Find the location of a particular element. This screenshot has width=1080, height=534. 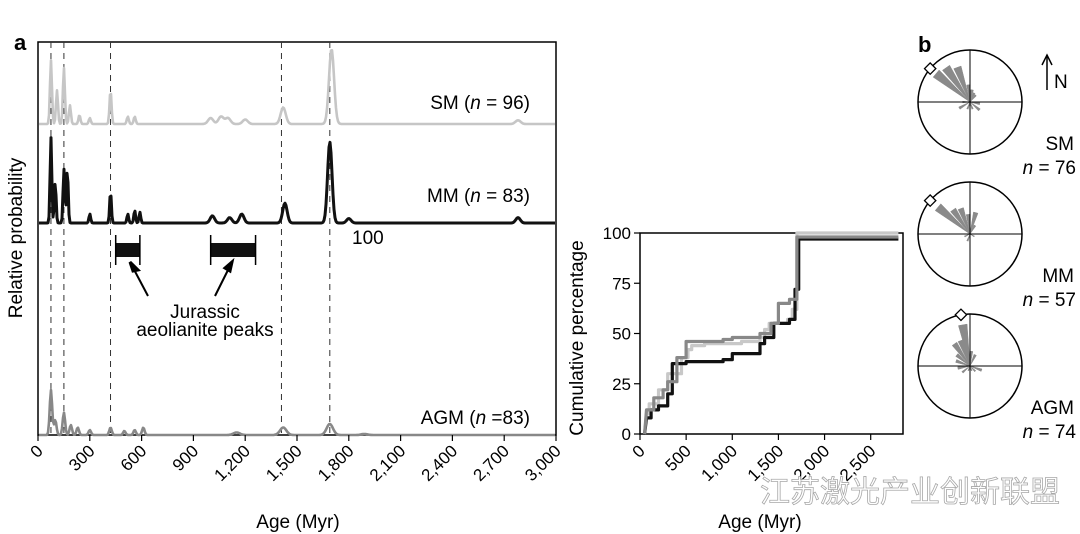

annotation-jurassic: Jurassic is located at coordinates (205, 312).